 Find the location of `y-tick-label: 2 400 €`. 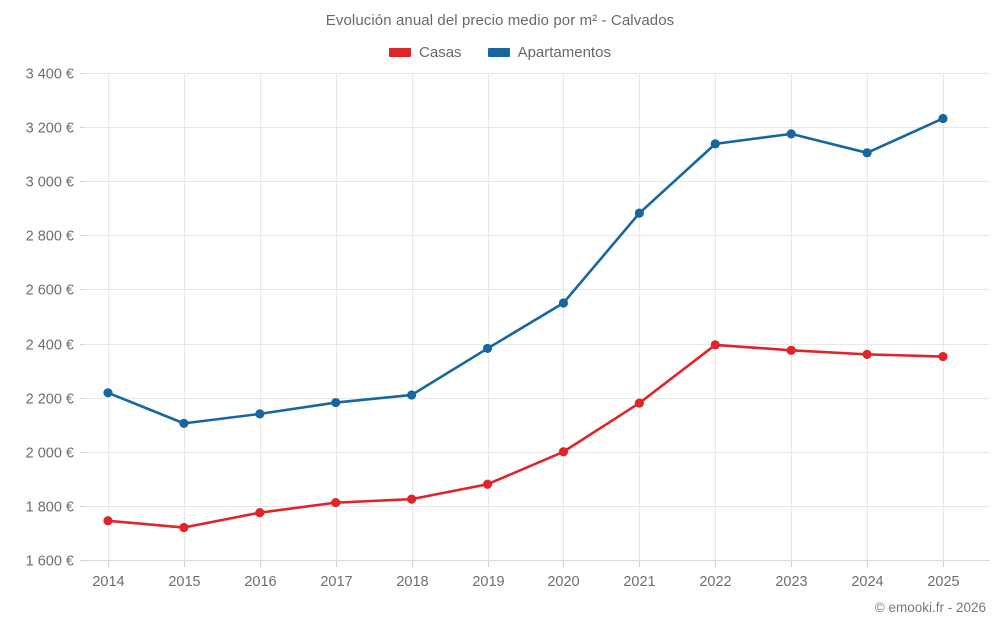

y-tick-label: 2 400 € is located at coordinates (50, 346).